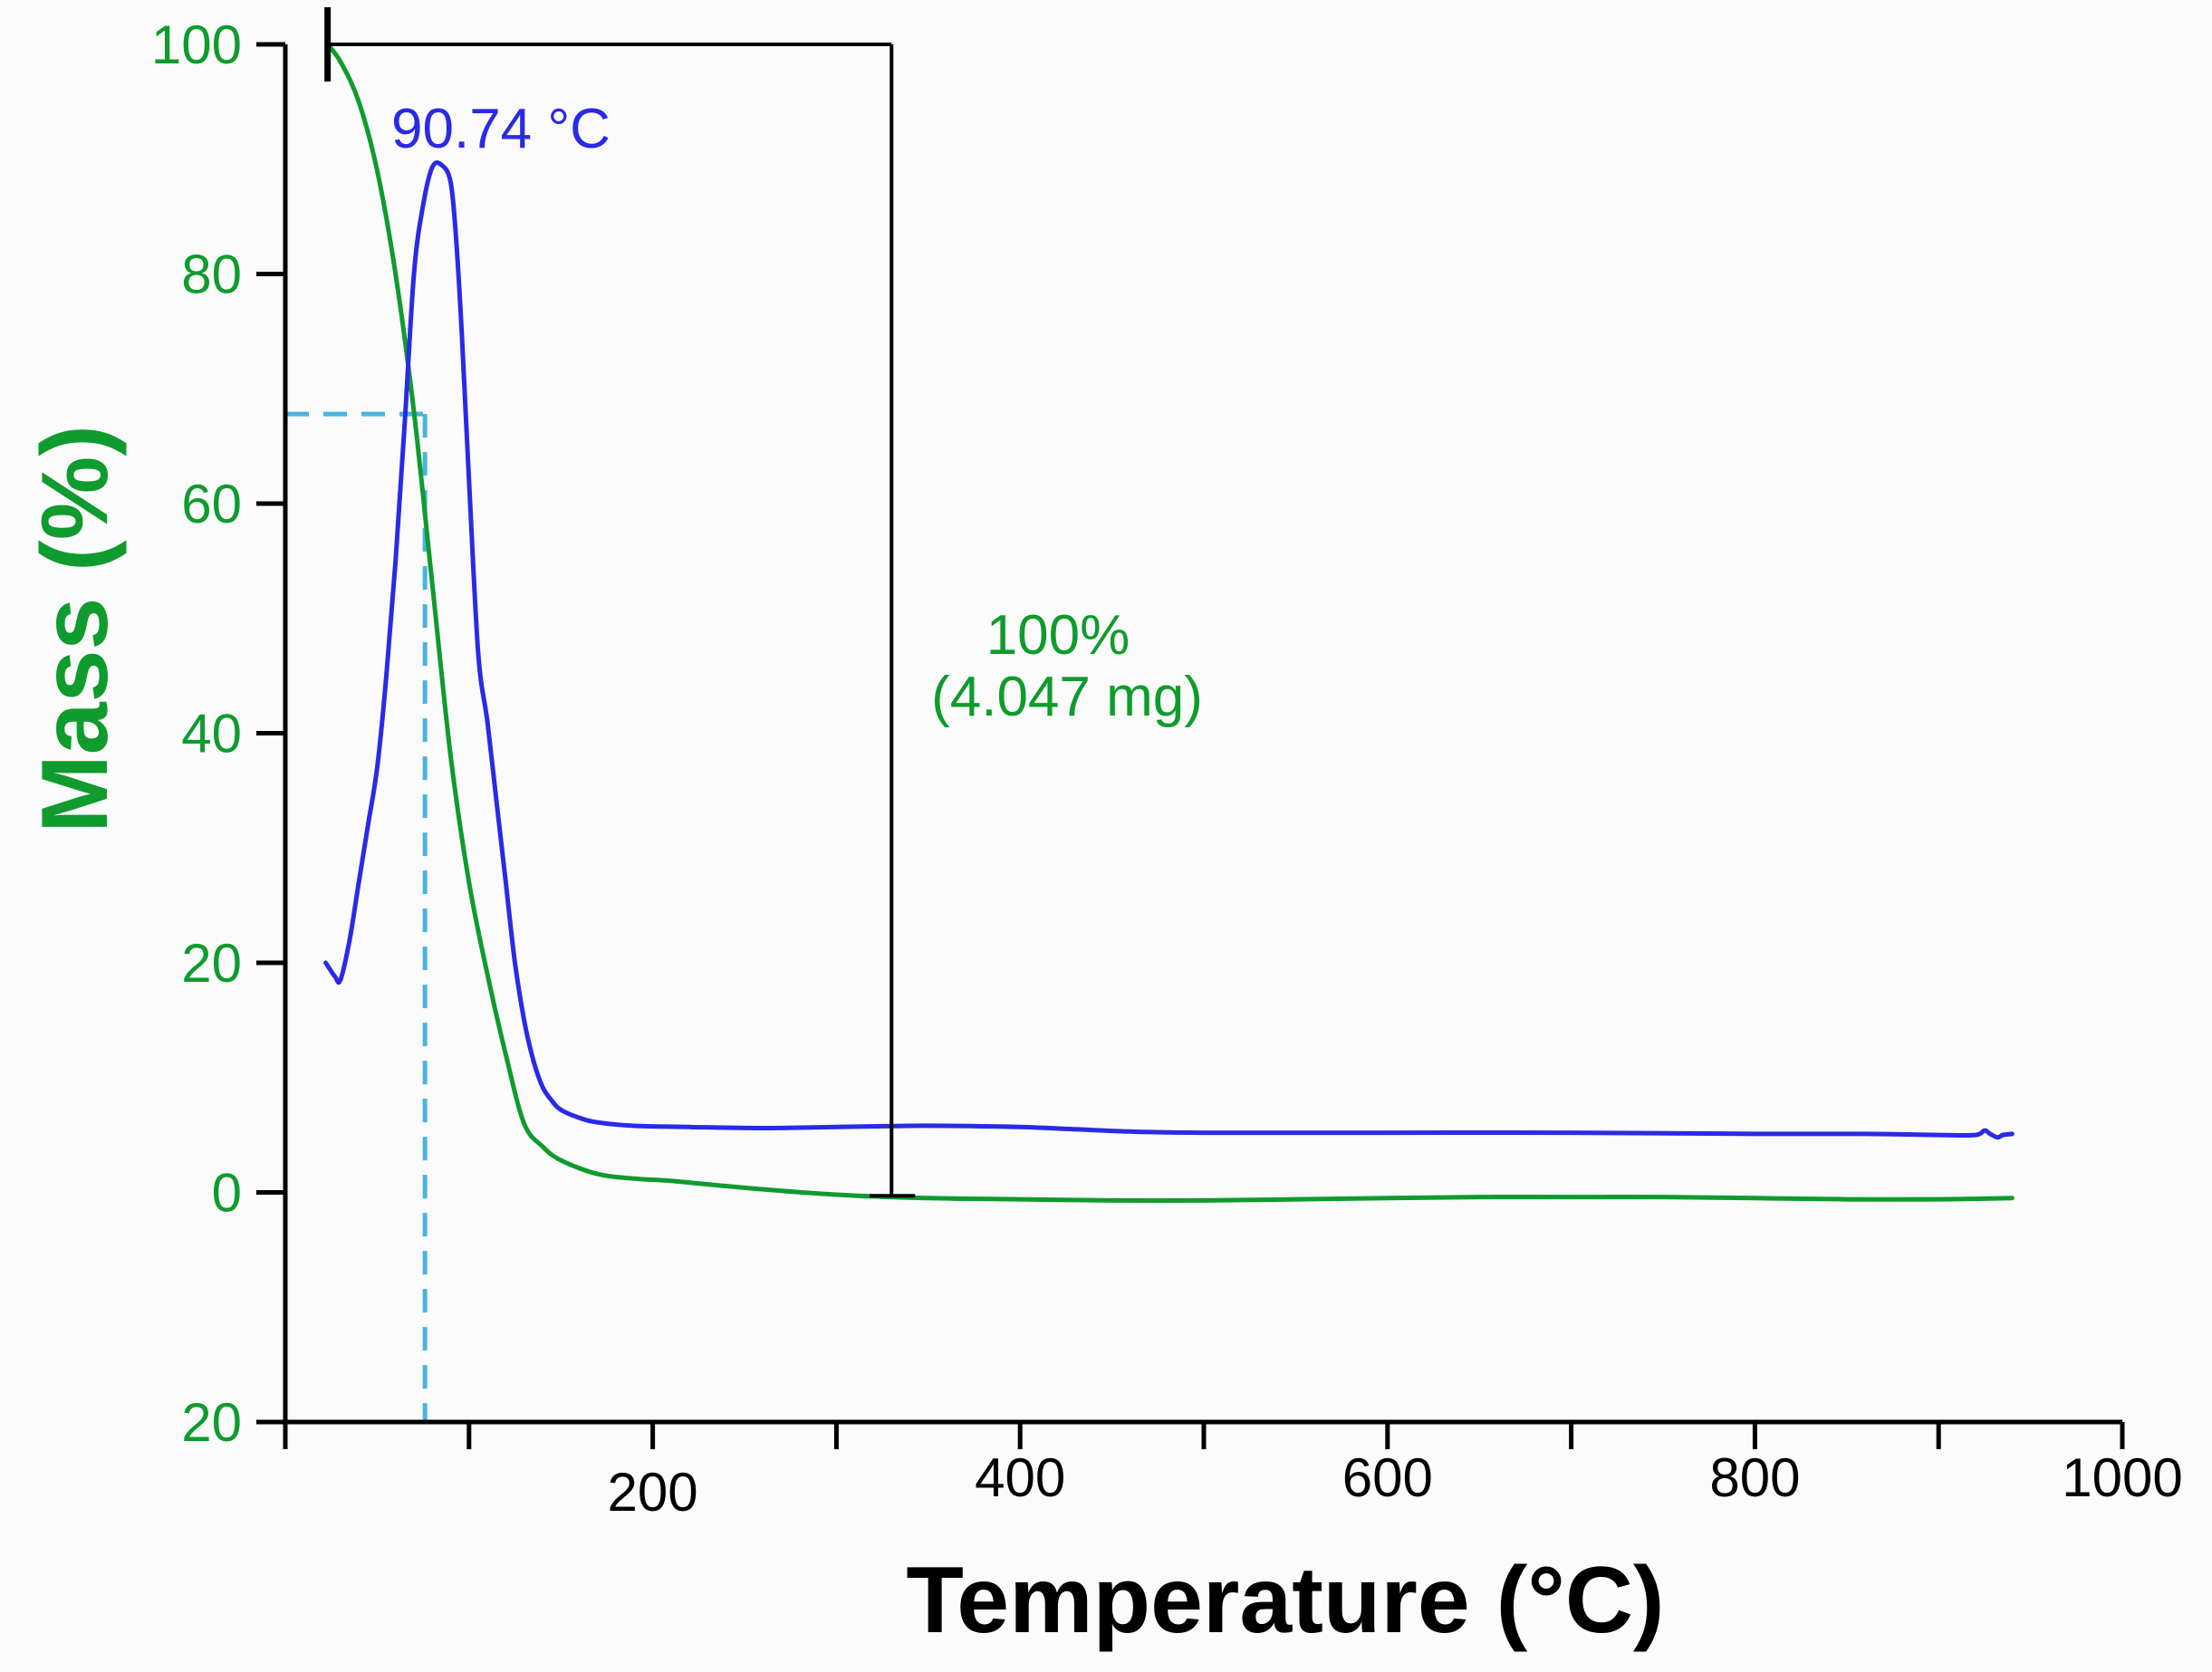 The width and height of the screenshot is (2212, 1672). What do you see at coordinates (197, 44) in the screenshot?
I see `y-tick-label: 100` at bounding box center [197, 44].